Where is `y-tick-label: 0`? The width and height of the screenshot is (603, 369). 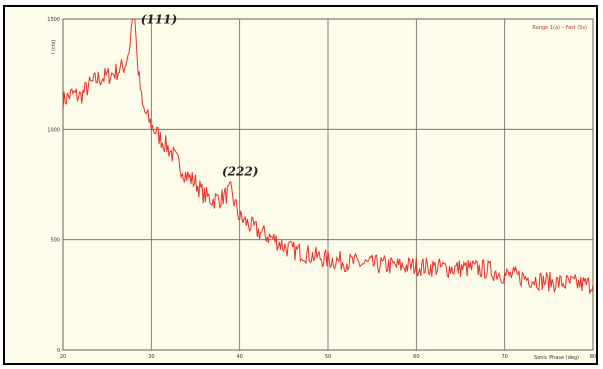 y-tick-label: 0 is located at coordinates (58, 351).